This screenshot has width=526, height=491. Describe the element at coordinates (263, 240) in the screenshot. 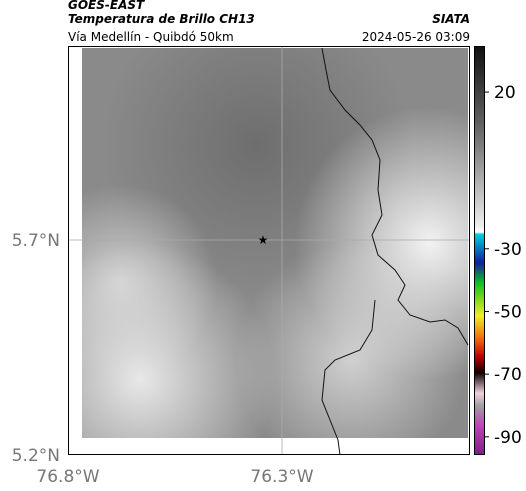

I see `city-marker: ★` at that location.